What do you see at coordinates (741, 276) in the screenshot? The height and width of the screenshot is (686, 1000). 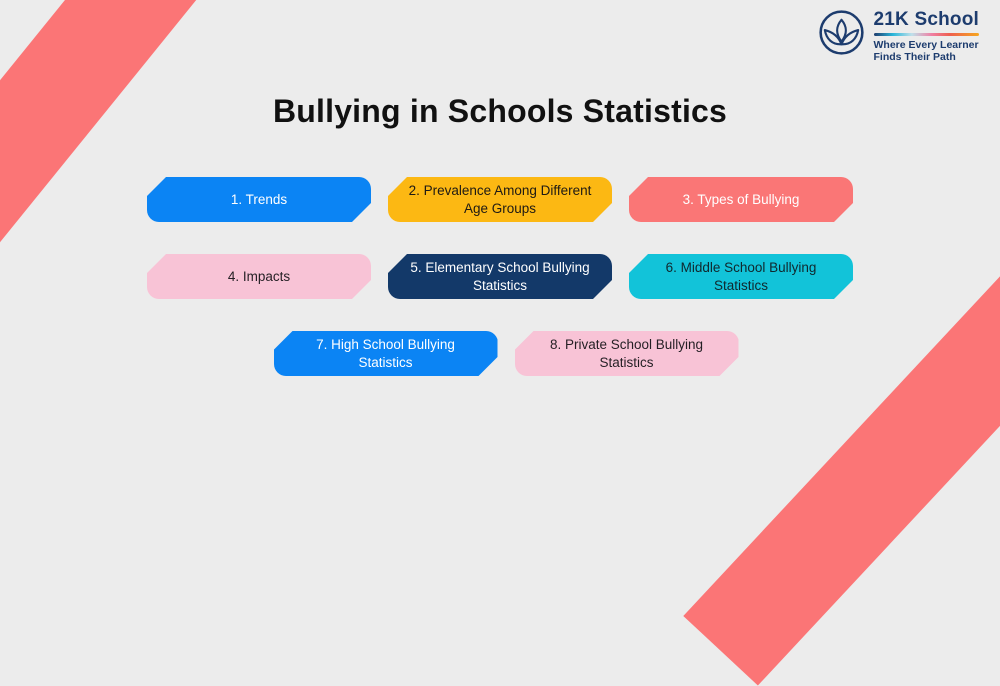 I see `chip-middle-school-statistics: 6. Middle School Bullying Statistics` at bounding box center [741, 276].